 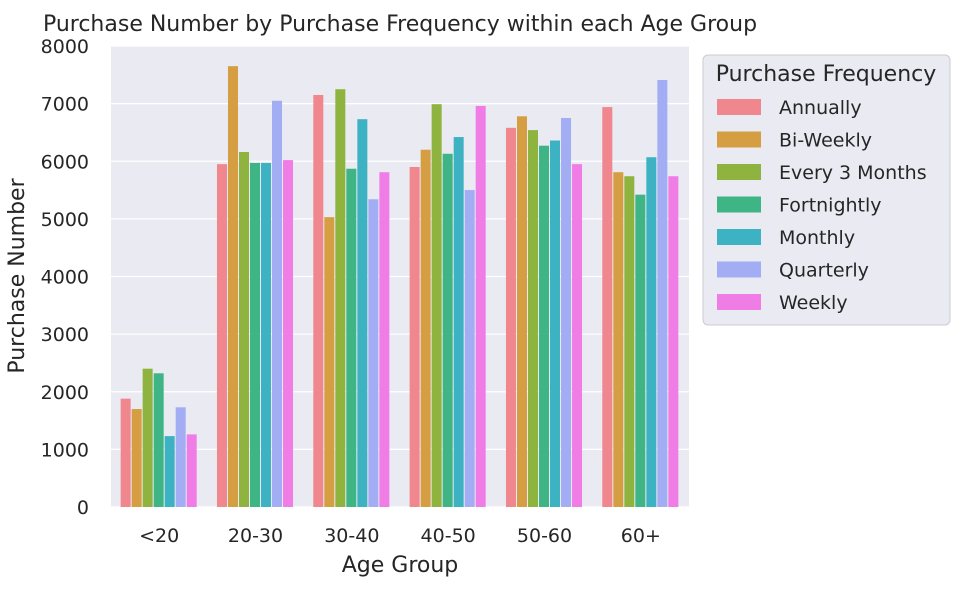 I want to click on legend-label: Monthly, so click(x=817, y=238).